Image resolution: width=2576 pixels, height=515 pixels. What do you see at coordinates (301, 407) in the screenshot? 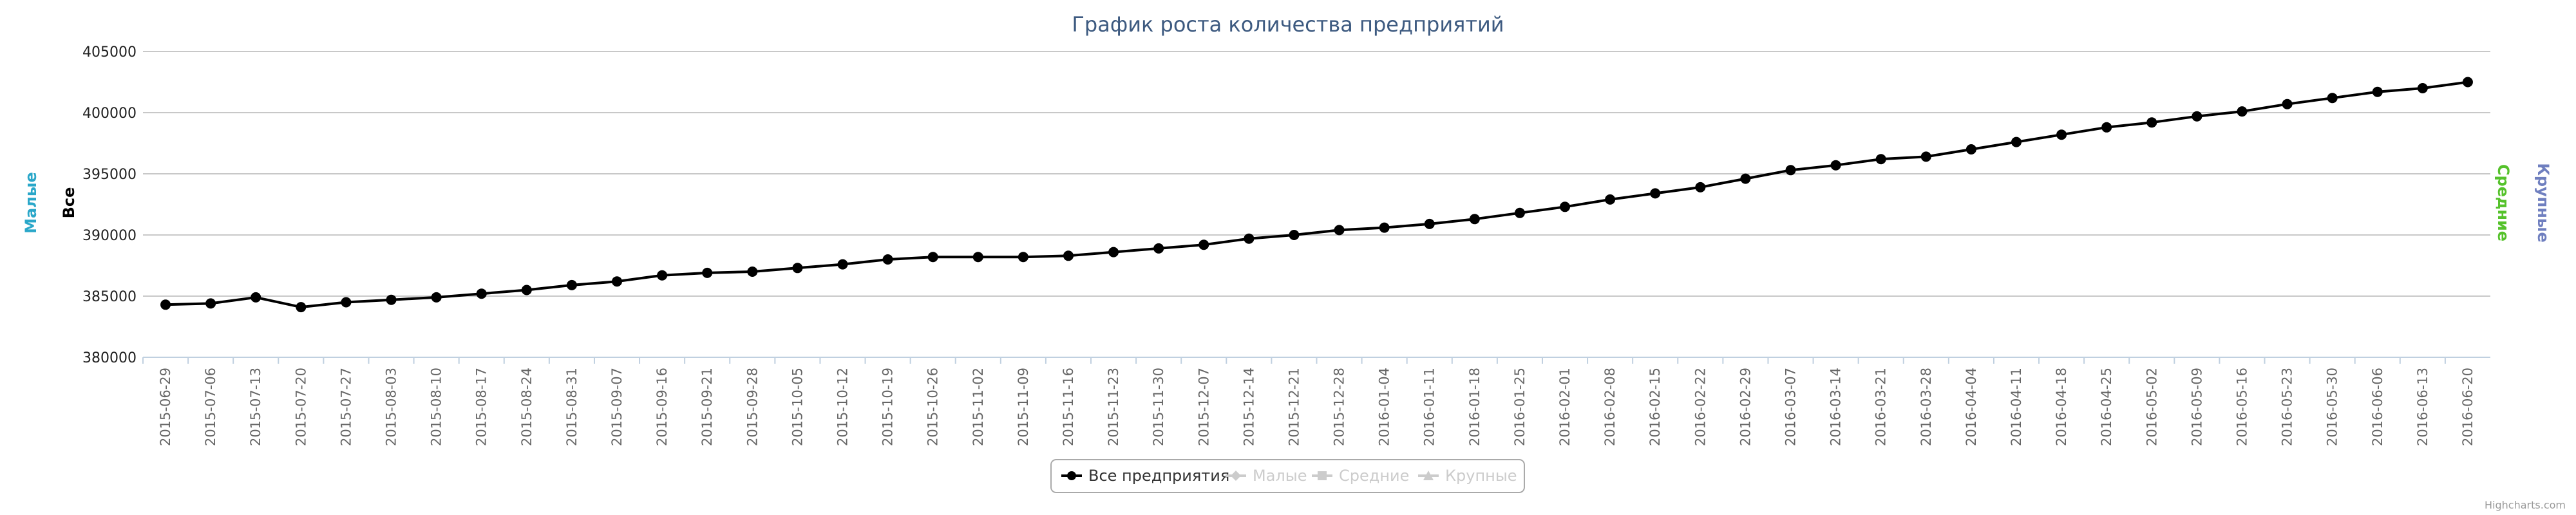
I see `x-tick-label: 2015-07-20` at bounding box center [301, 407].